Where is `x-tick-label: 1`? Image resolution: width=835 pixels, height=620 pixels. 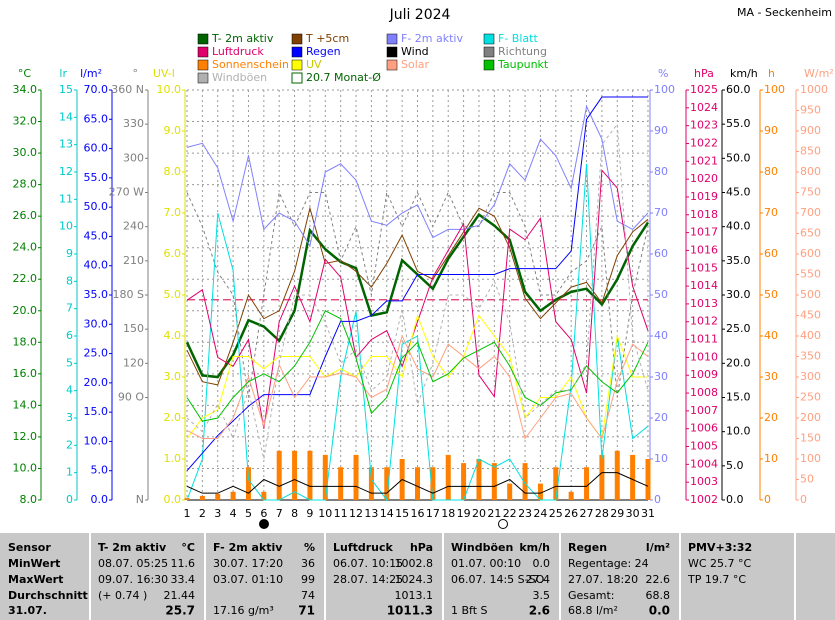
x-tick-label: 1 is located at coordinates (187, 513).